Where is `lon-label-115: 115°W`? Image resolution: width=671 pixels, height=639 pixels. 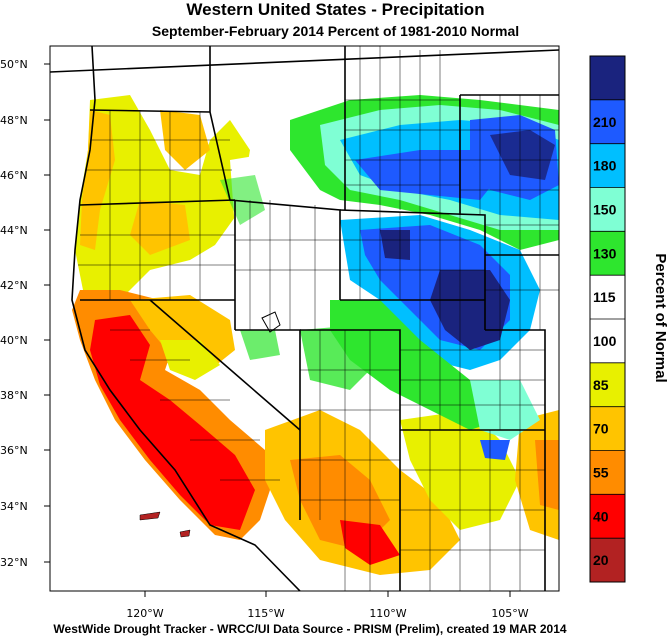
lon-label-115: 115°W is located at coordinates (265, 613).